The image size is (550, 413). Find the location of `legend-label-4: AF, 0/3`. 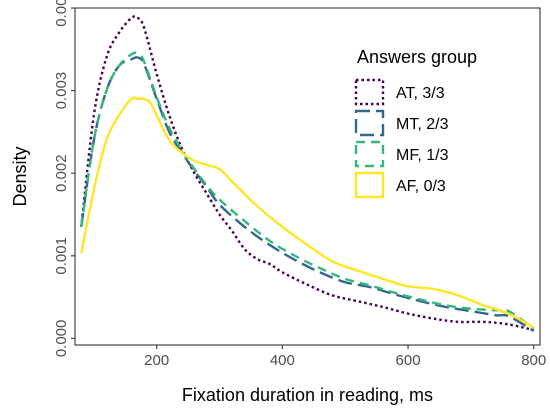

legend-label-4: AF, 0/3 is located at coordinates (421, 186).